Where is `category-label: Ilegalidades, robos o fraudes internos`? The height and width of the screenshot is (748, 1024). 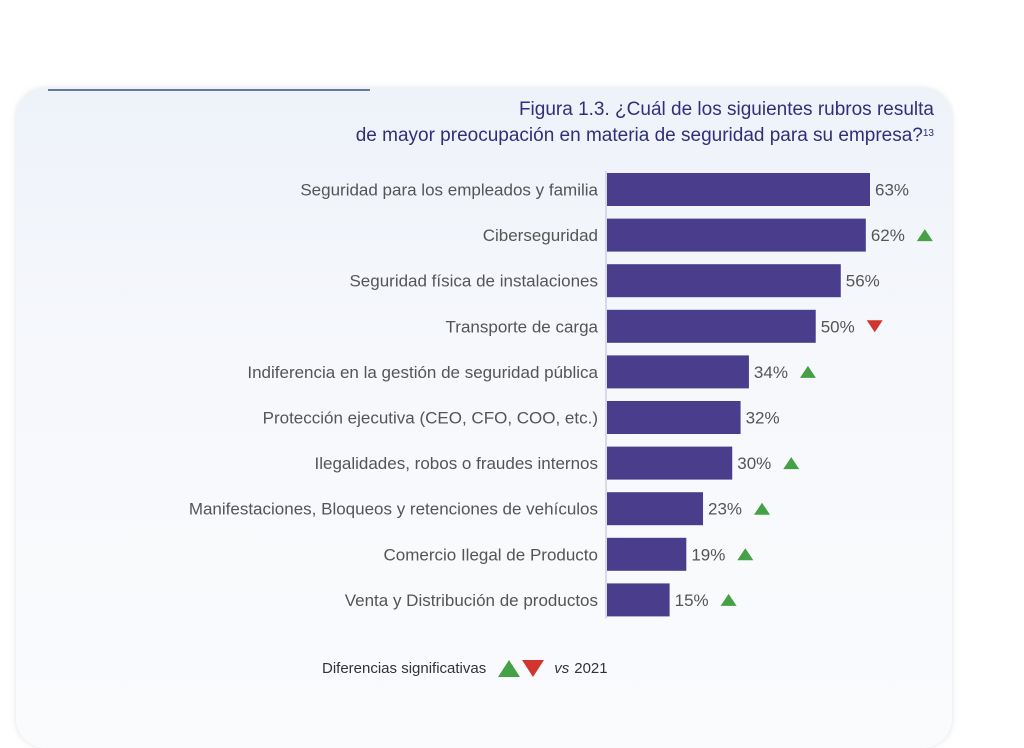
category-label: Ilegalidades, robos o fraudes internos is located at coordinates (456, 463).